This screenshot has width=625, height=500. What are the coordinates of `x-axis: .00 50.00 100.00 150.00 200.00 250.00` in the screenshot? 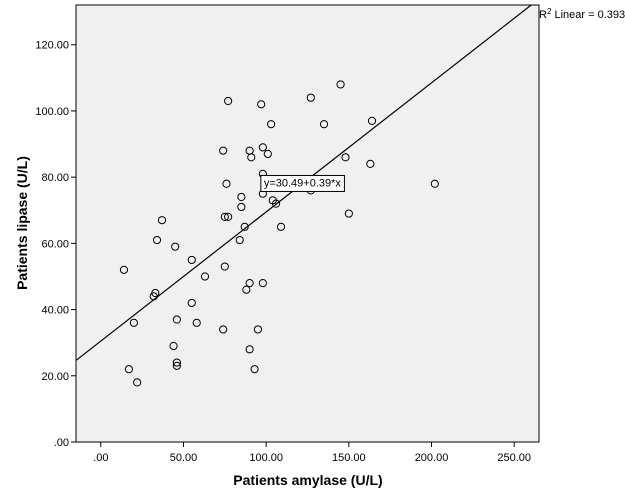 It's located at (312, 453).